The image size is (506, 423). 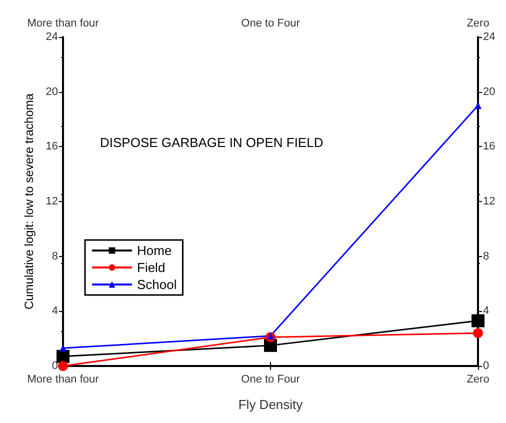 I want to click on category-label: Zero, so click(x=478, y=24).